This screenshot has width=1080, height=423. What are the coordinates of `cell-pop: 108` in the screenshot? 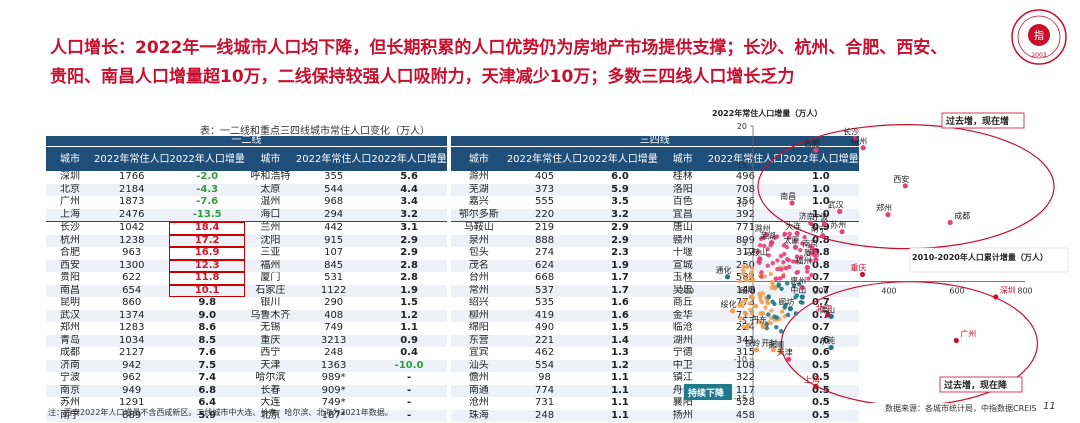 It's located at (745, 365).